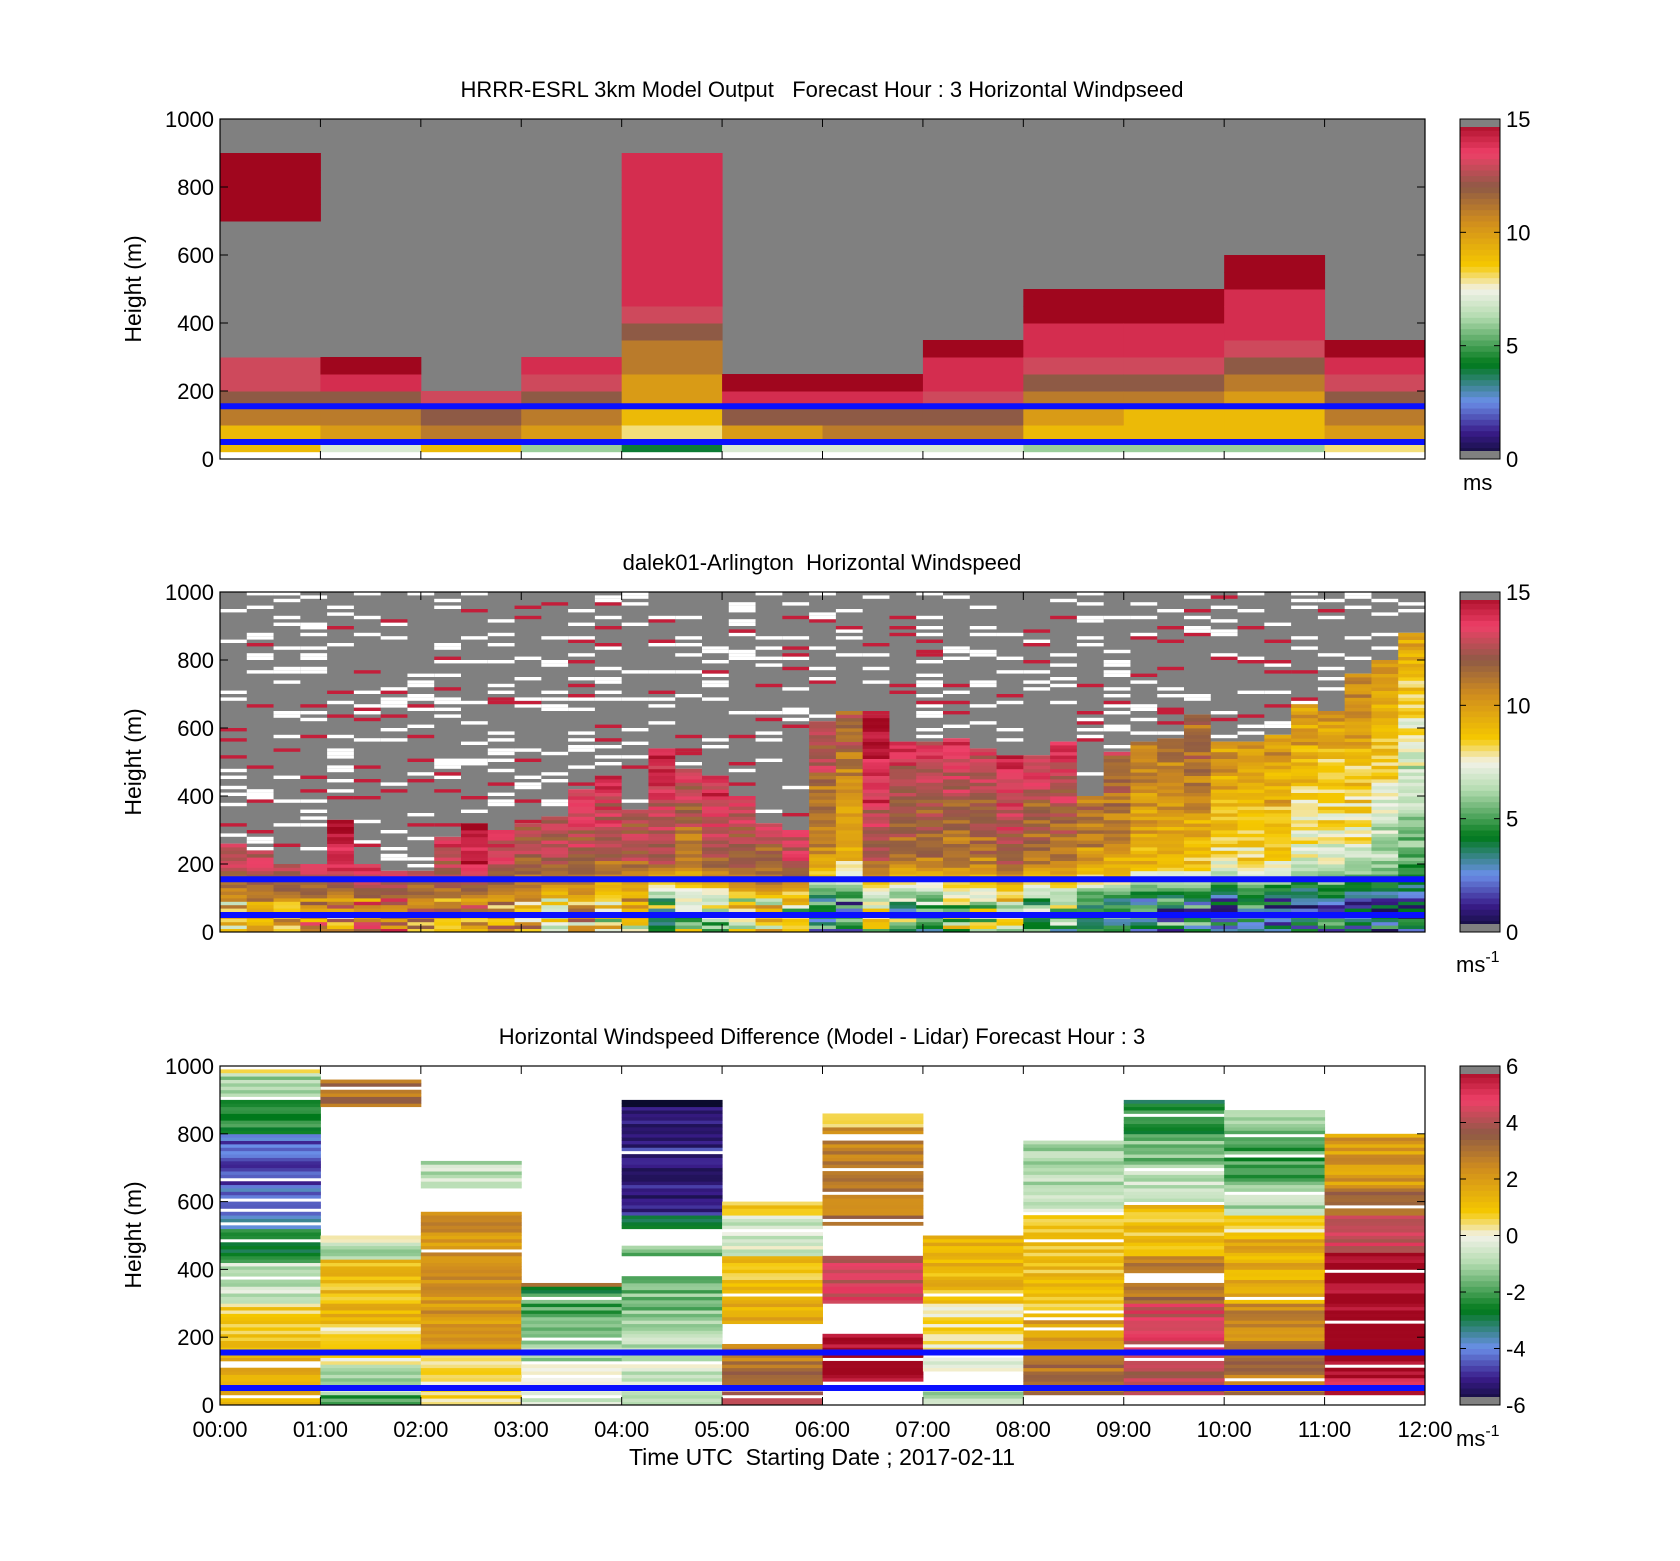 The width and height of the screenshot is (1680, 1561). What do you see at coordinates (1023, 1429) in the screenshot?
I see `x-tick-label: 08:00` at bounding box center [1023, 1429].